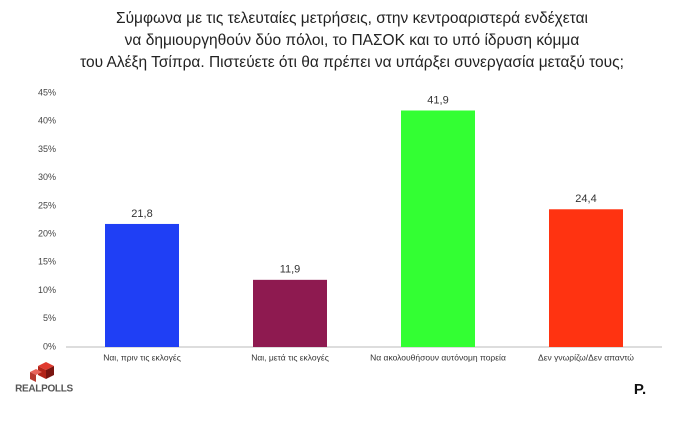 This screenshot has width=686, height=425. What do you see at coordinates (47, 92) in the screenshot?
I see `y-tick-label: 45%` at bounding box center [47, 92].